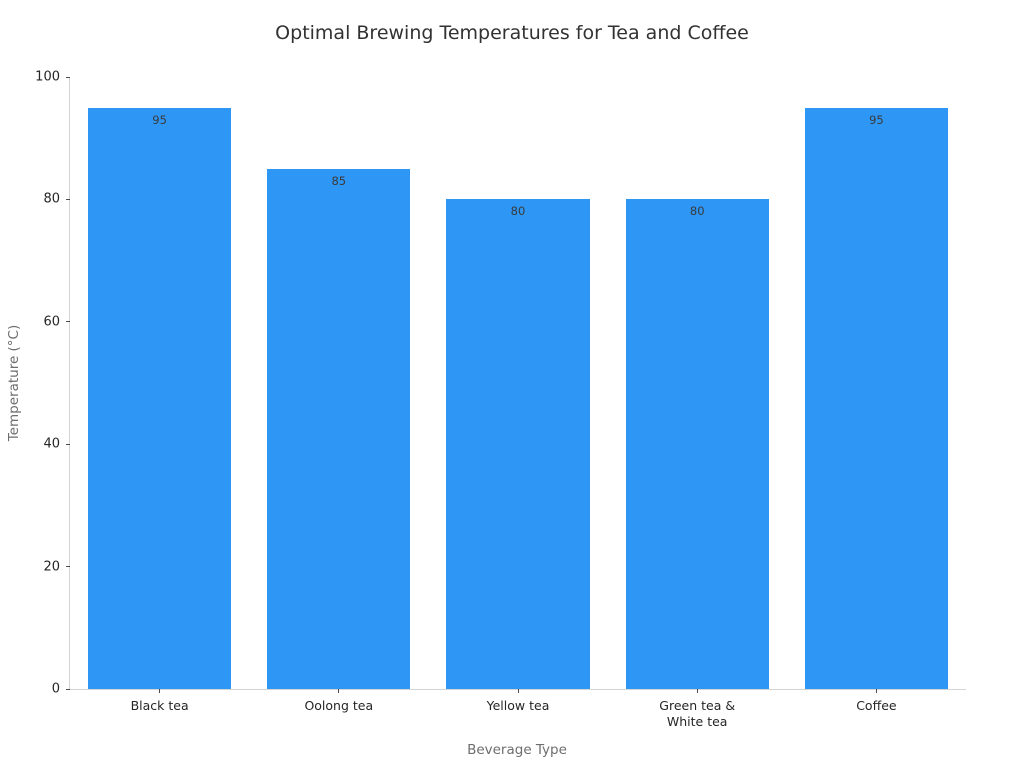  What do you see at coordinates (47, 77) in the screenshot?
I see `y-axis-tick-label: 100` at bounding box center [47, 77].